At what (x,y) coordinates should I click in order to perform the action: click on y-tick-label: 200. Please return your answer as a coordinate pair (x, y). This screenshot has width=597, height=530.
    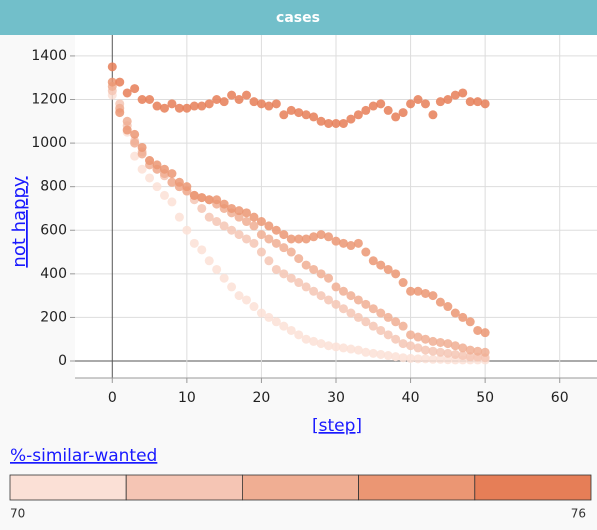
    Looking at the image, I should click on (53, 317).